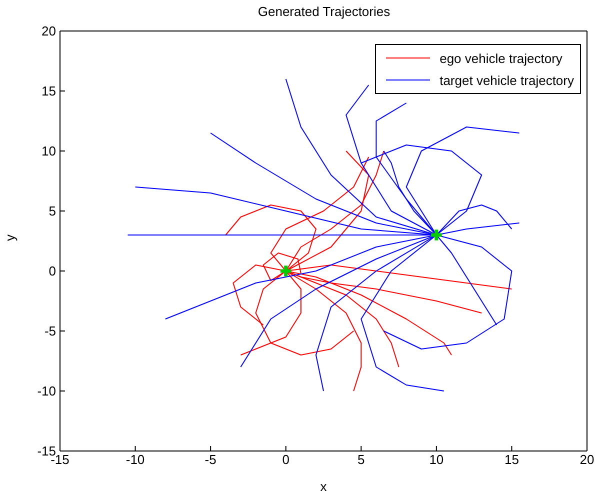 This screenshot has width=595, height=491. What do you see at coordinates (286, 460) in the screenshot?
I see `x-tick-label: 0` at bounding box center [286, 460].